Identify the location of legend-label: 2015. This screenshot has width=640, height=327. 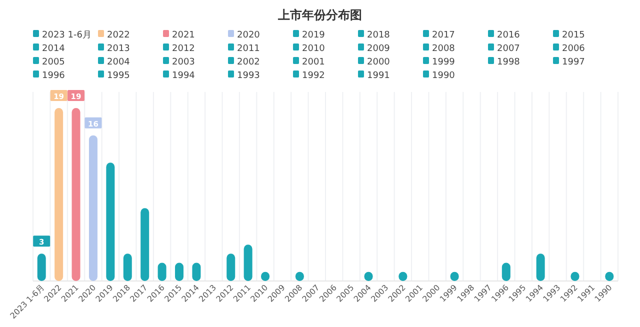
(573, 35).